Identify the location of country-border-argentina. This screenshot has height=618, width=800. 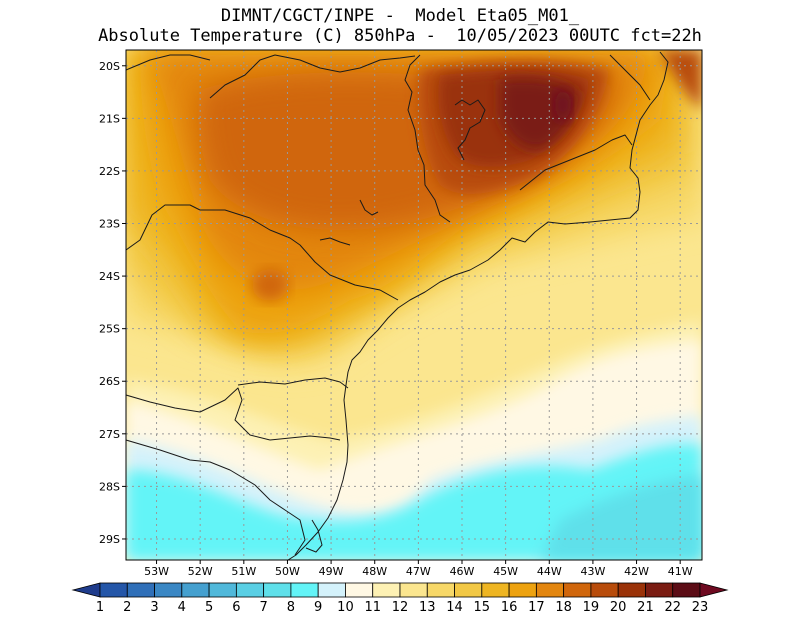
(198, 414).